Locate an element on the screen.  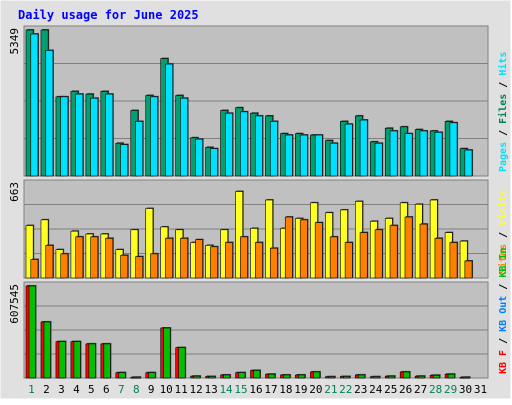
bar-kbytes-kb-in-day-12-face is located at coordinates (197, 377).